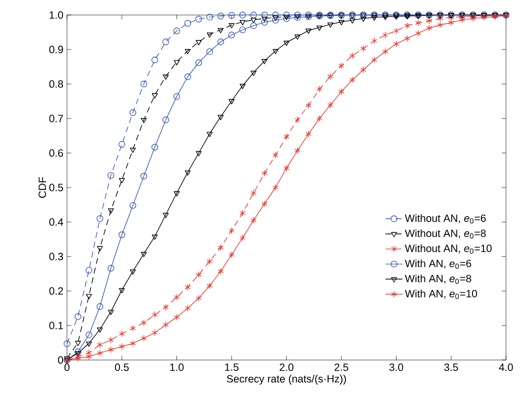  I want to click on x-tick-label: 3.5, so click(451, 367).